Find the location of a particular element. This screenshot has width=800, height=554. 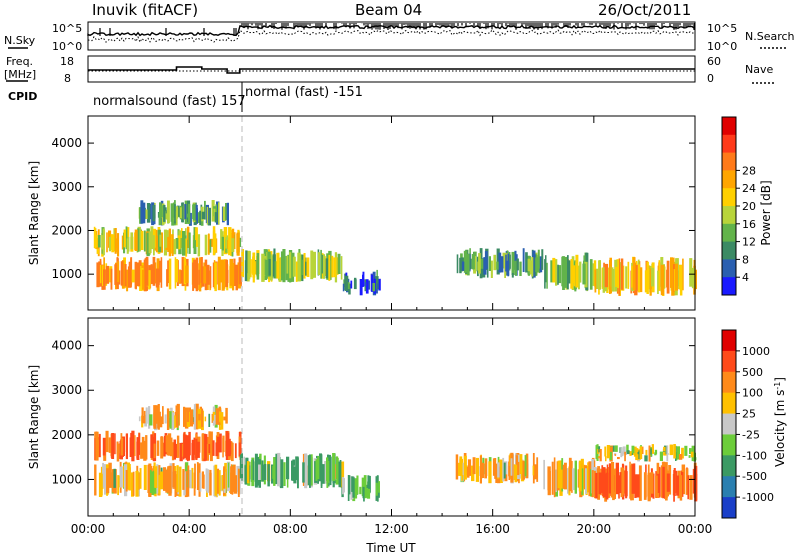

power-colorbar: 4 8 12 16 20 24 28 is located at coordinates (738, 206).